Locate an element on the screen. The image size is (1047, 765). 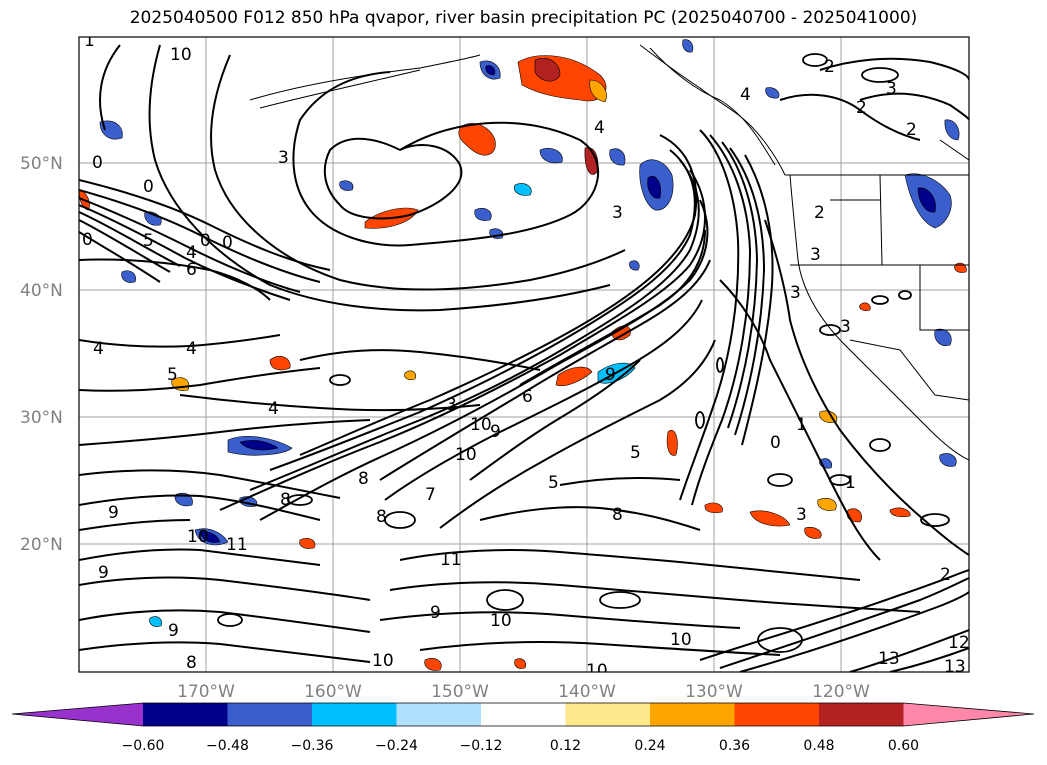
lon-label-130w: 130°W is located at coordinates (714, 692).